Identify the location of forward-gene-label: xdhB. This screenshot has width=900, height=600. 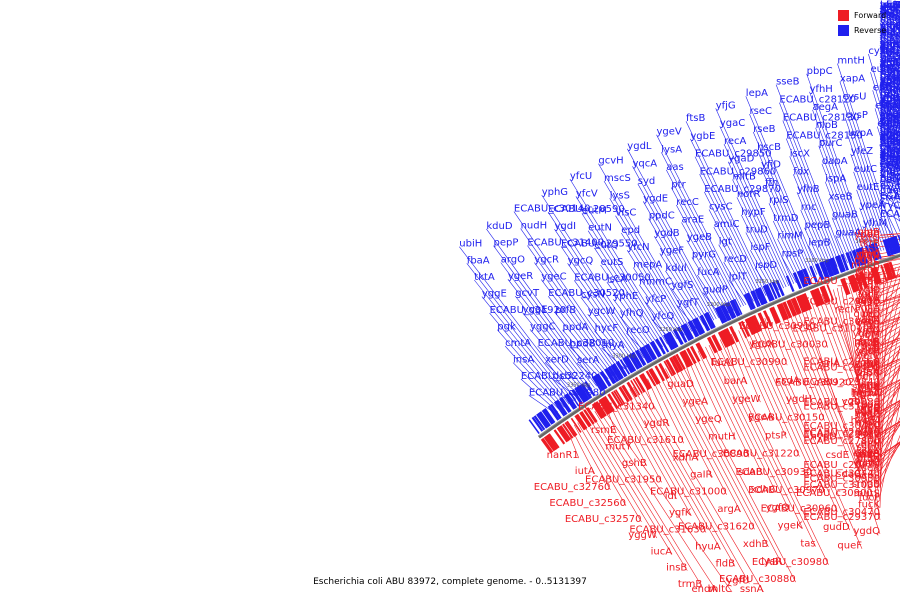
(756, 544).